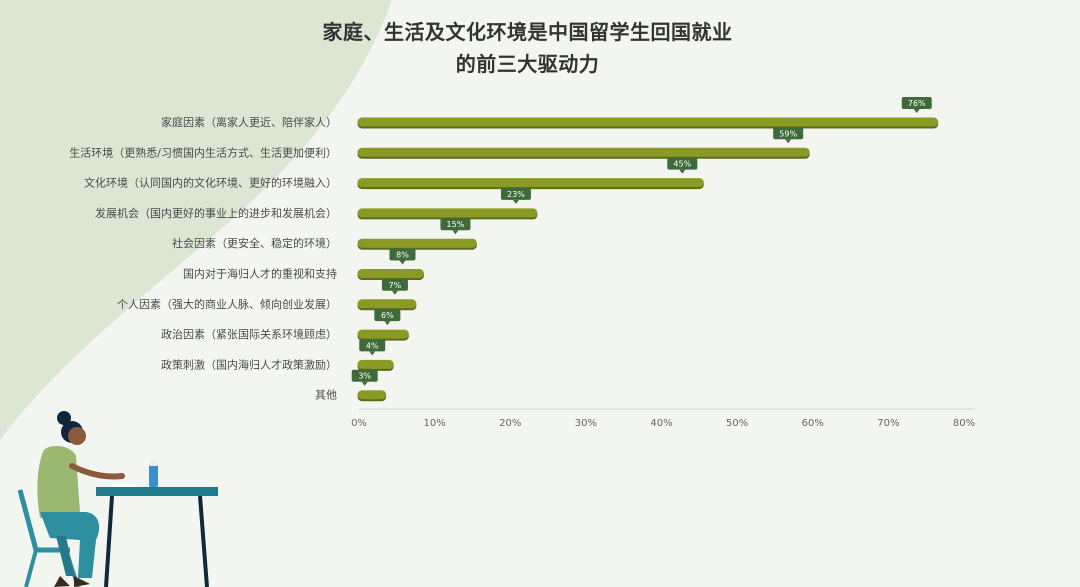  I want to click on x-tick-label: 50%, so click(737, 423).